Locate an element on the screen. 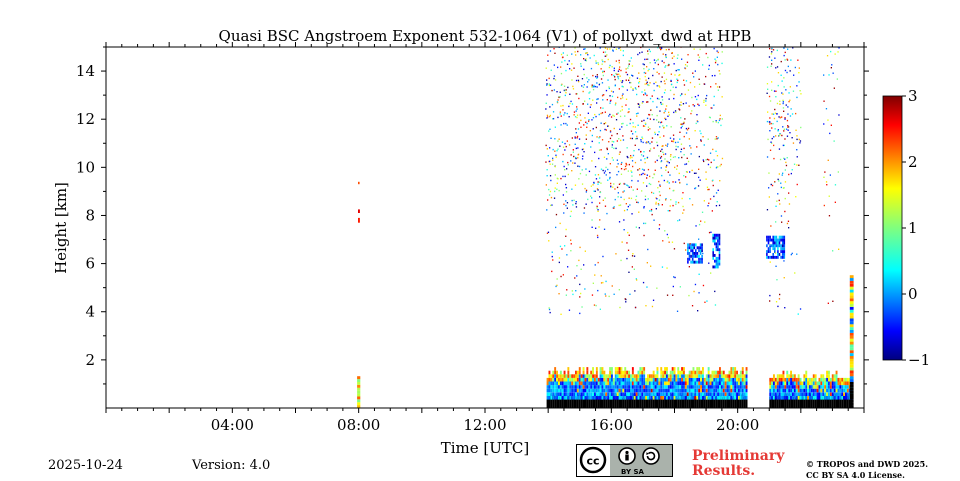  layer-cell is located at coordinates (691, 262).